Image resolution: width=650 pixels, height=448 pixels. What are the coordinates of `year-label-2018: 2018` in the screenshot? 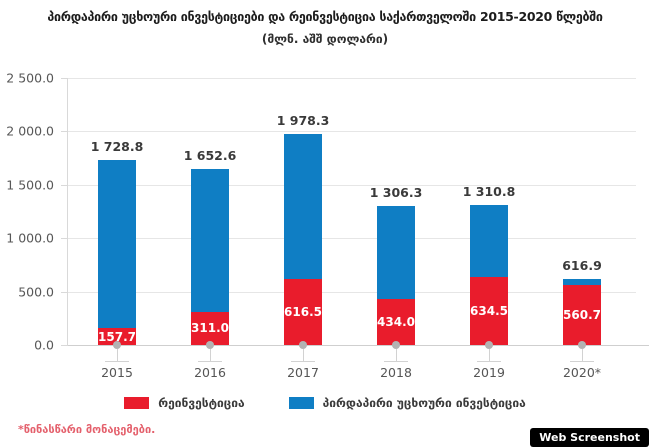 It's located at (396, 372).